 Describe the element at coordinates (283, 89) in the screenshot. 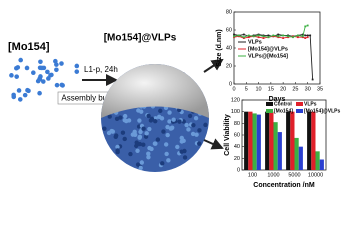

I see `x-tick-label: 20` at that location.